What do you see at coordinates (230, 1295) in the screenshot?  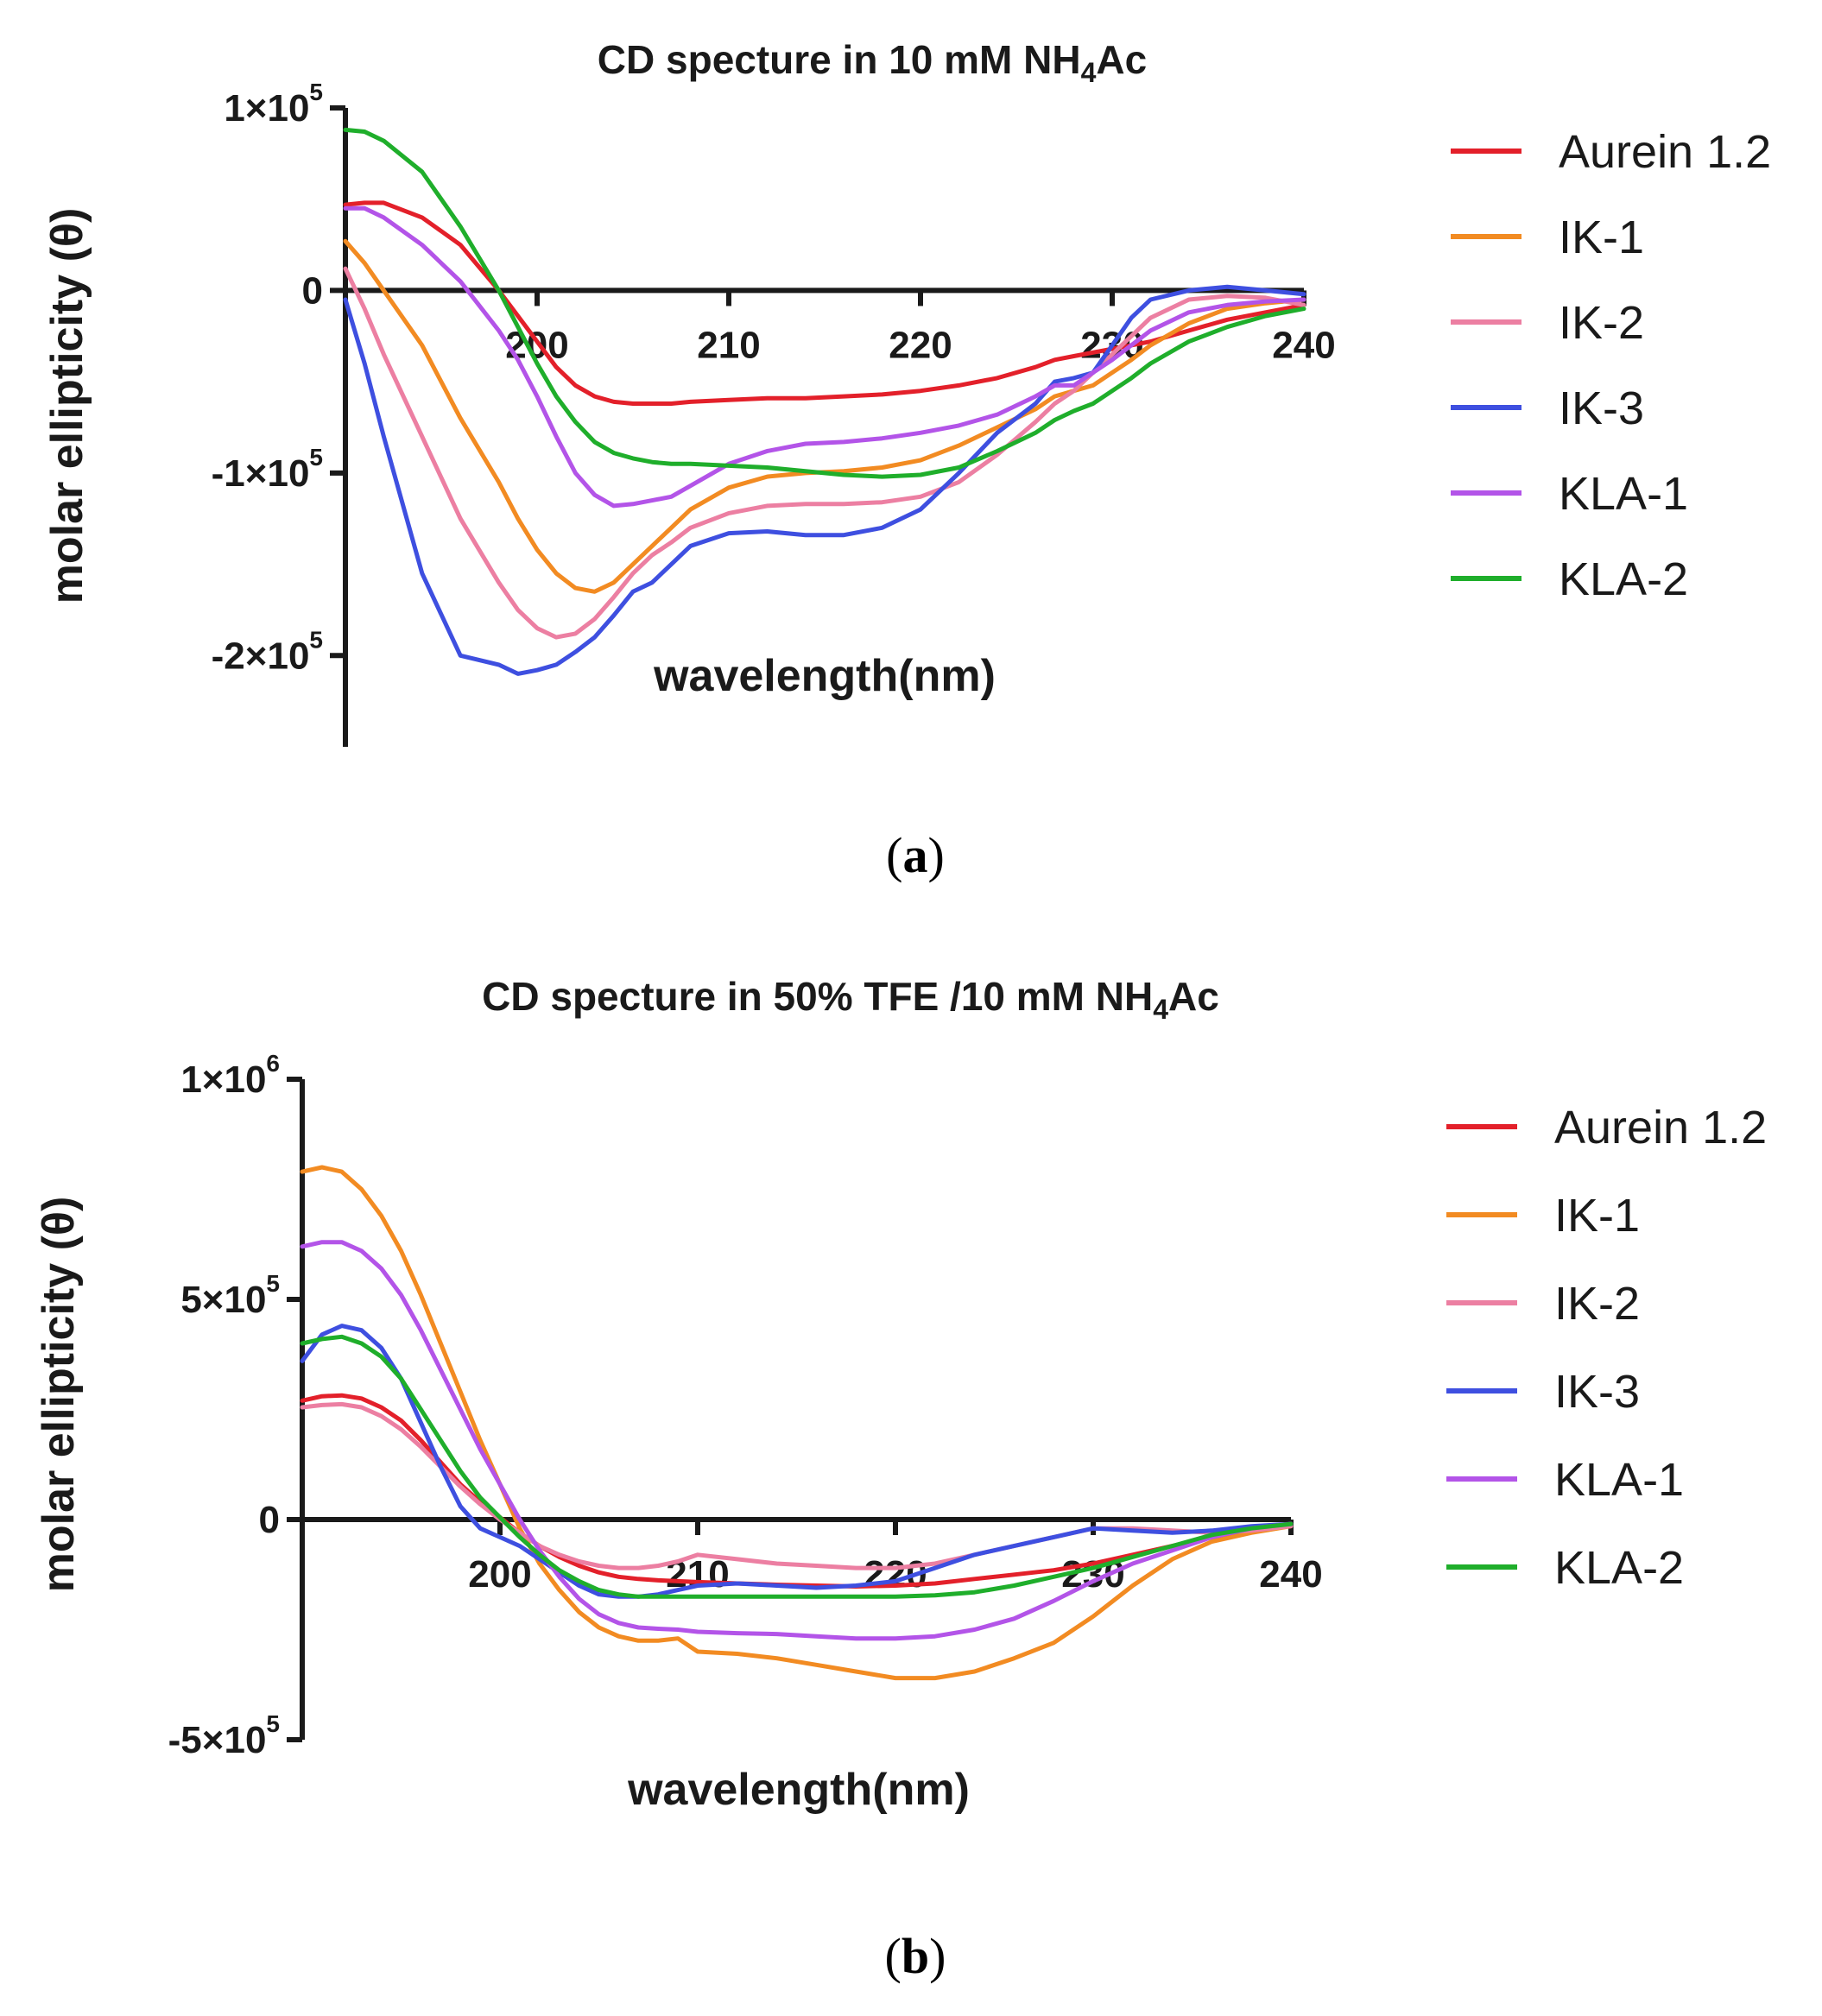 I see `y-tick-label: 5×10⁵` at bounding box center [230, 1295].